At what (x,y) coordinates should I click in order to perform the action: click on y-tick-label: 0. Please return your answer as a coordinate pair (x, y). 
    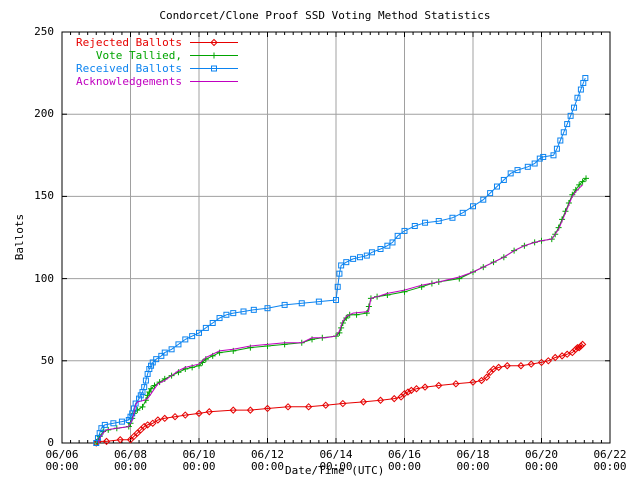
    Looking at the image, I should click on (50, 442).